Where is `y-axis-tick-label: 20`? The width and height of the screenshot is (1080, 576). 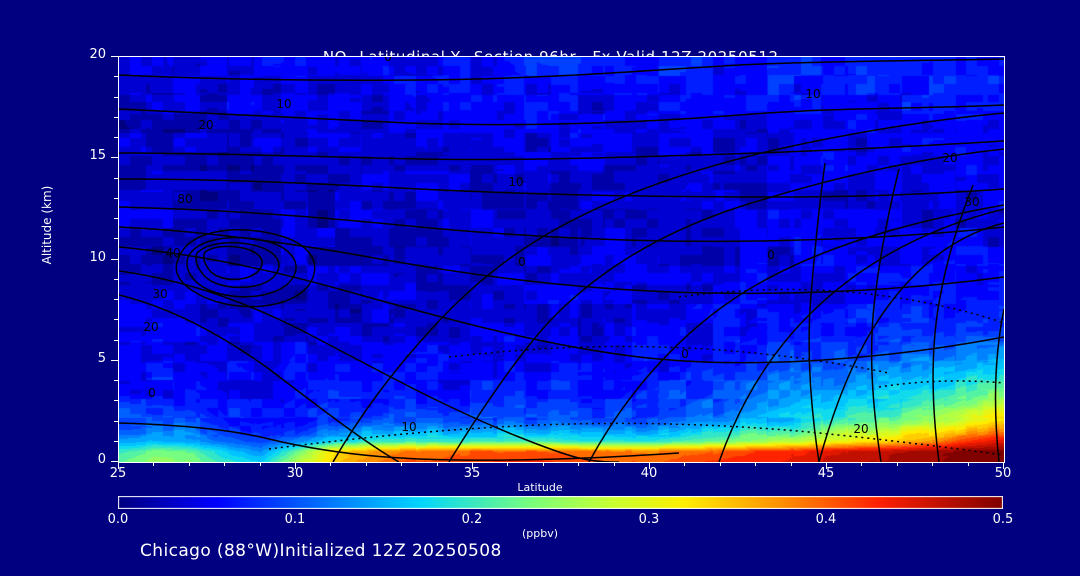 y-axis-tick-label: 20 is located at coordinates (97, 54).